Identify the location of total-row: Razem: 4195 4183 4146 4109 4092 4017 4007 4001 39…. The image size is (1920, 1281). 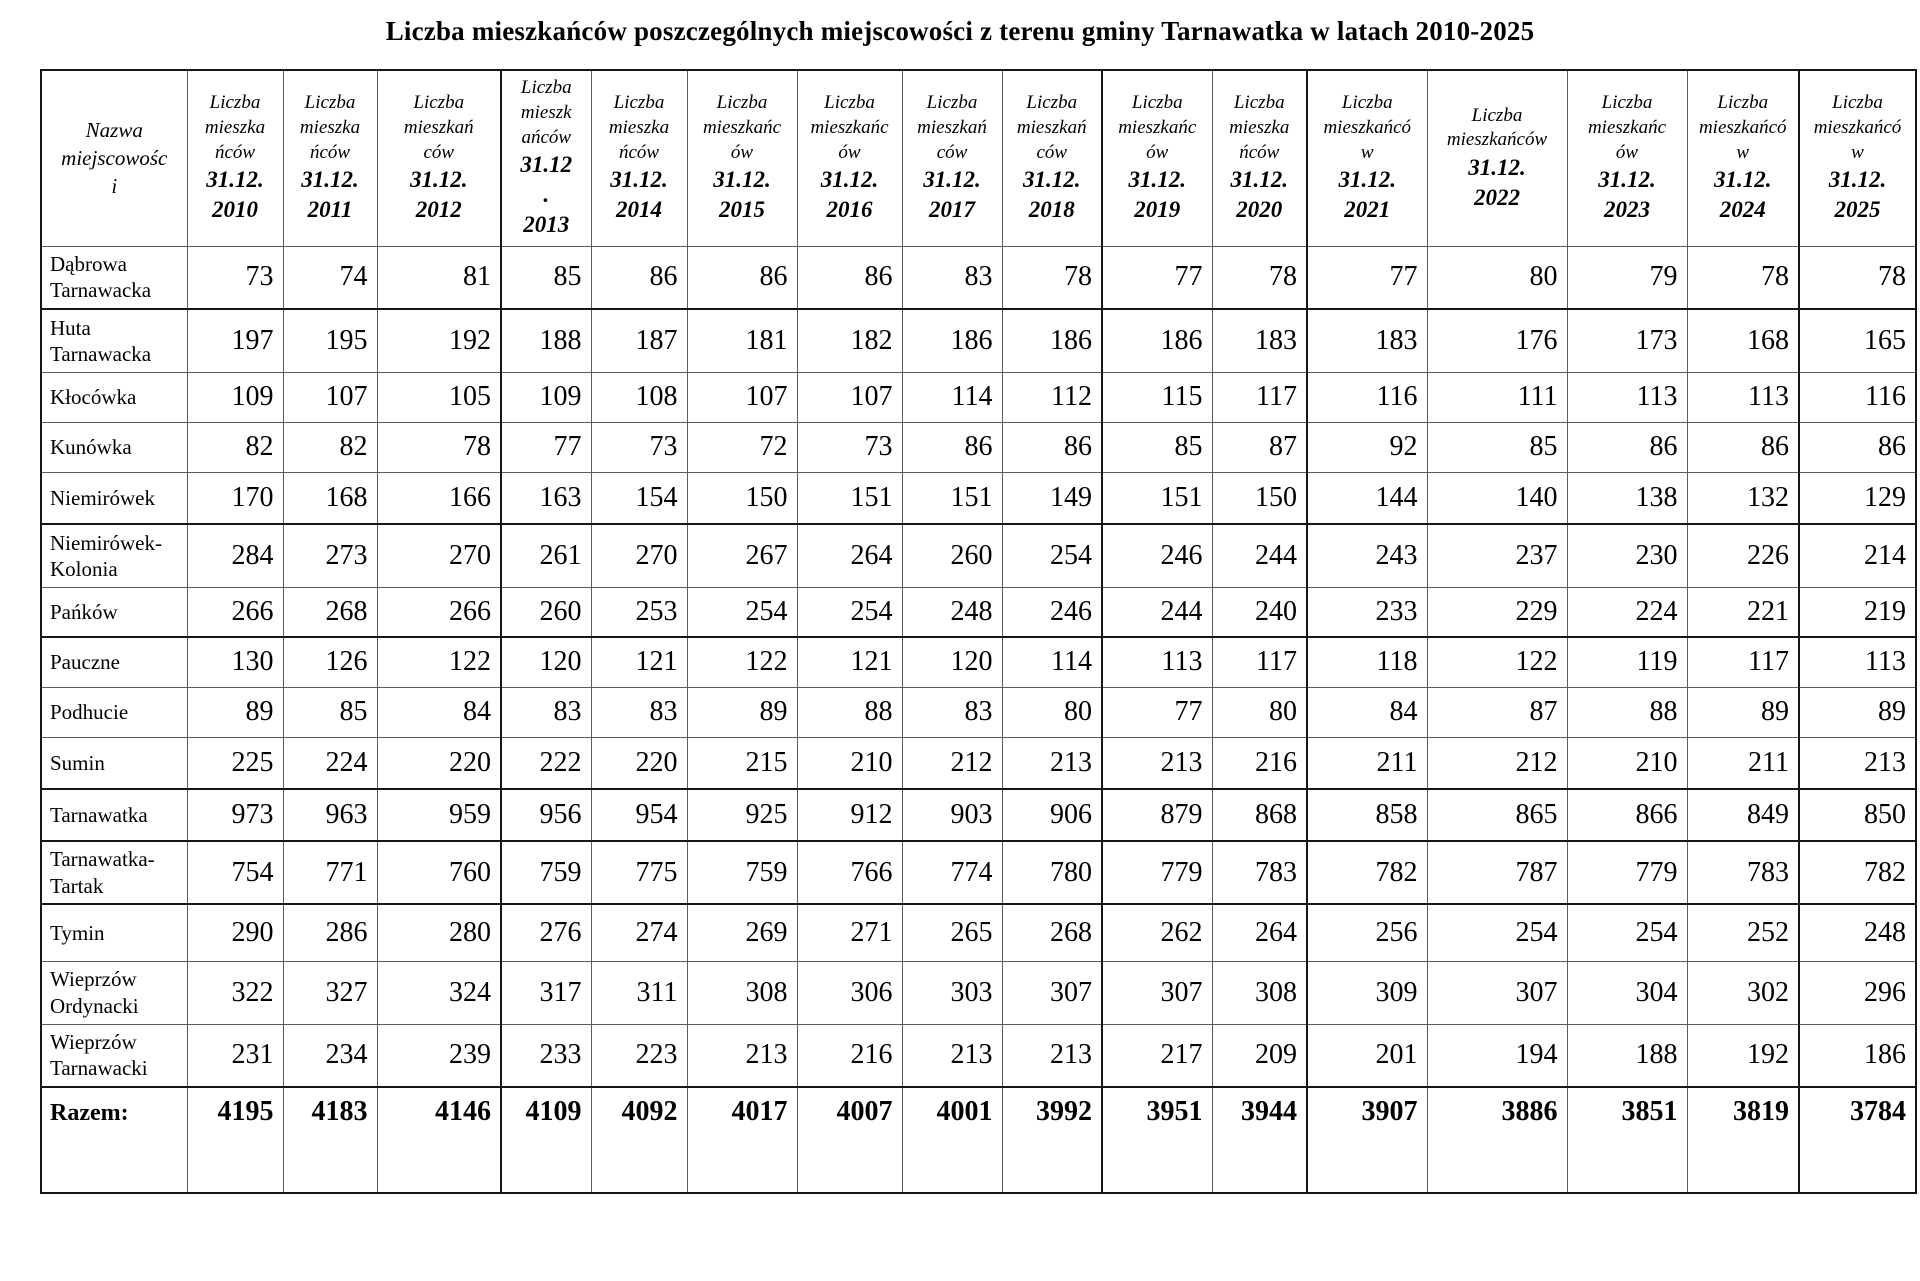
(978, 1140).